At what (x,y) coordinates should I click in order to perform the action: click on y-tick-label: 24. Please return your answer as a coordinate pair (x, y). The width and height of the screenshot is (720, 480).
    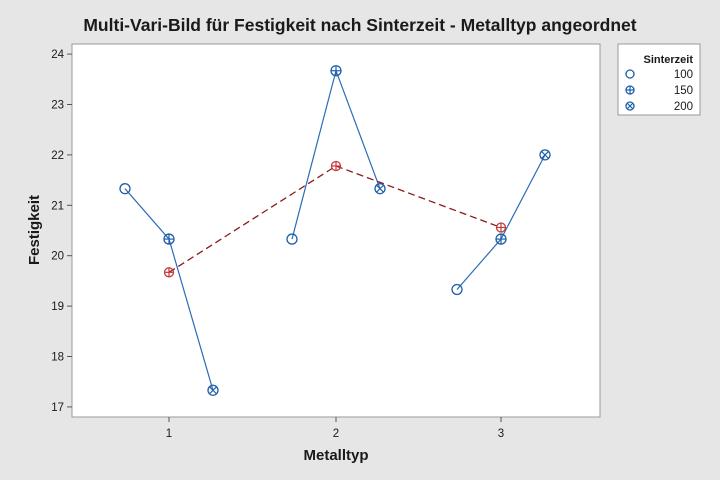
    Looking at the image, I should click on (57, 55).